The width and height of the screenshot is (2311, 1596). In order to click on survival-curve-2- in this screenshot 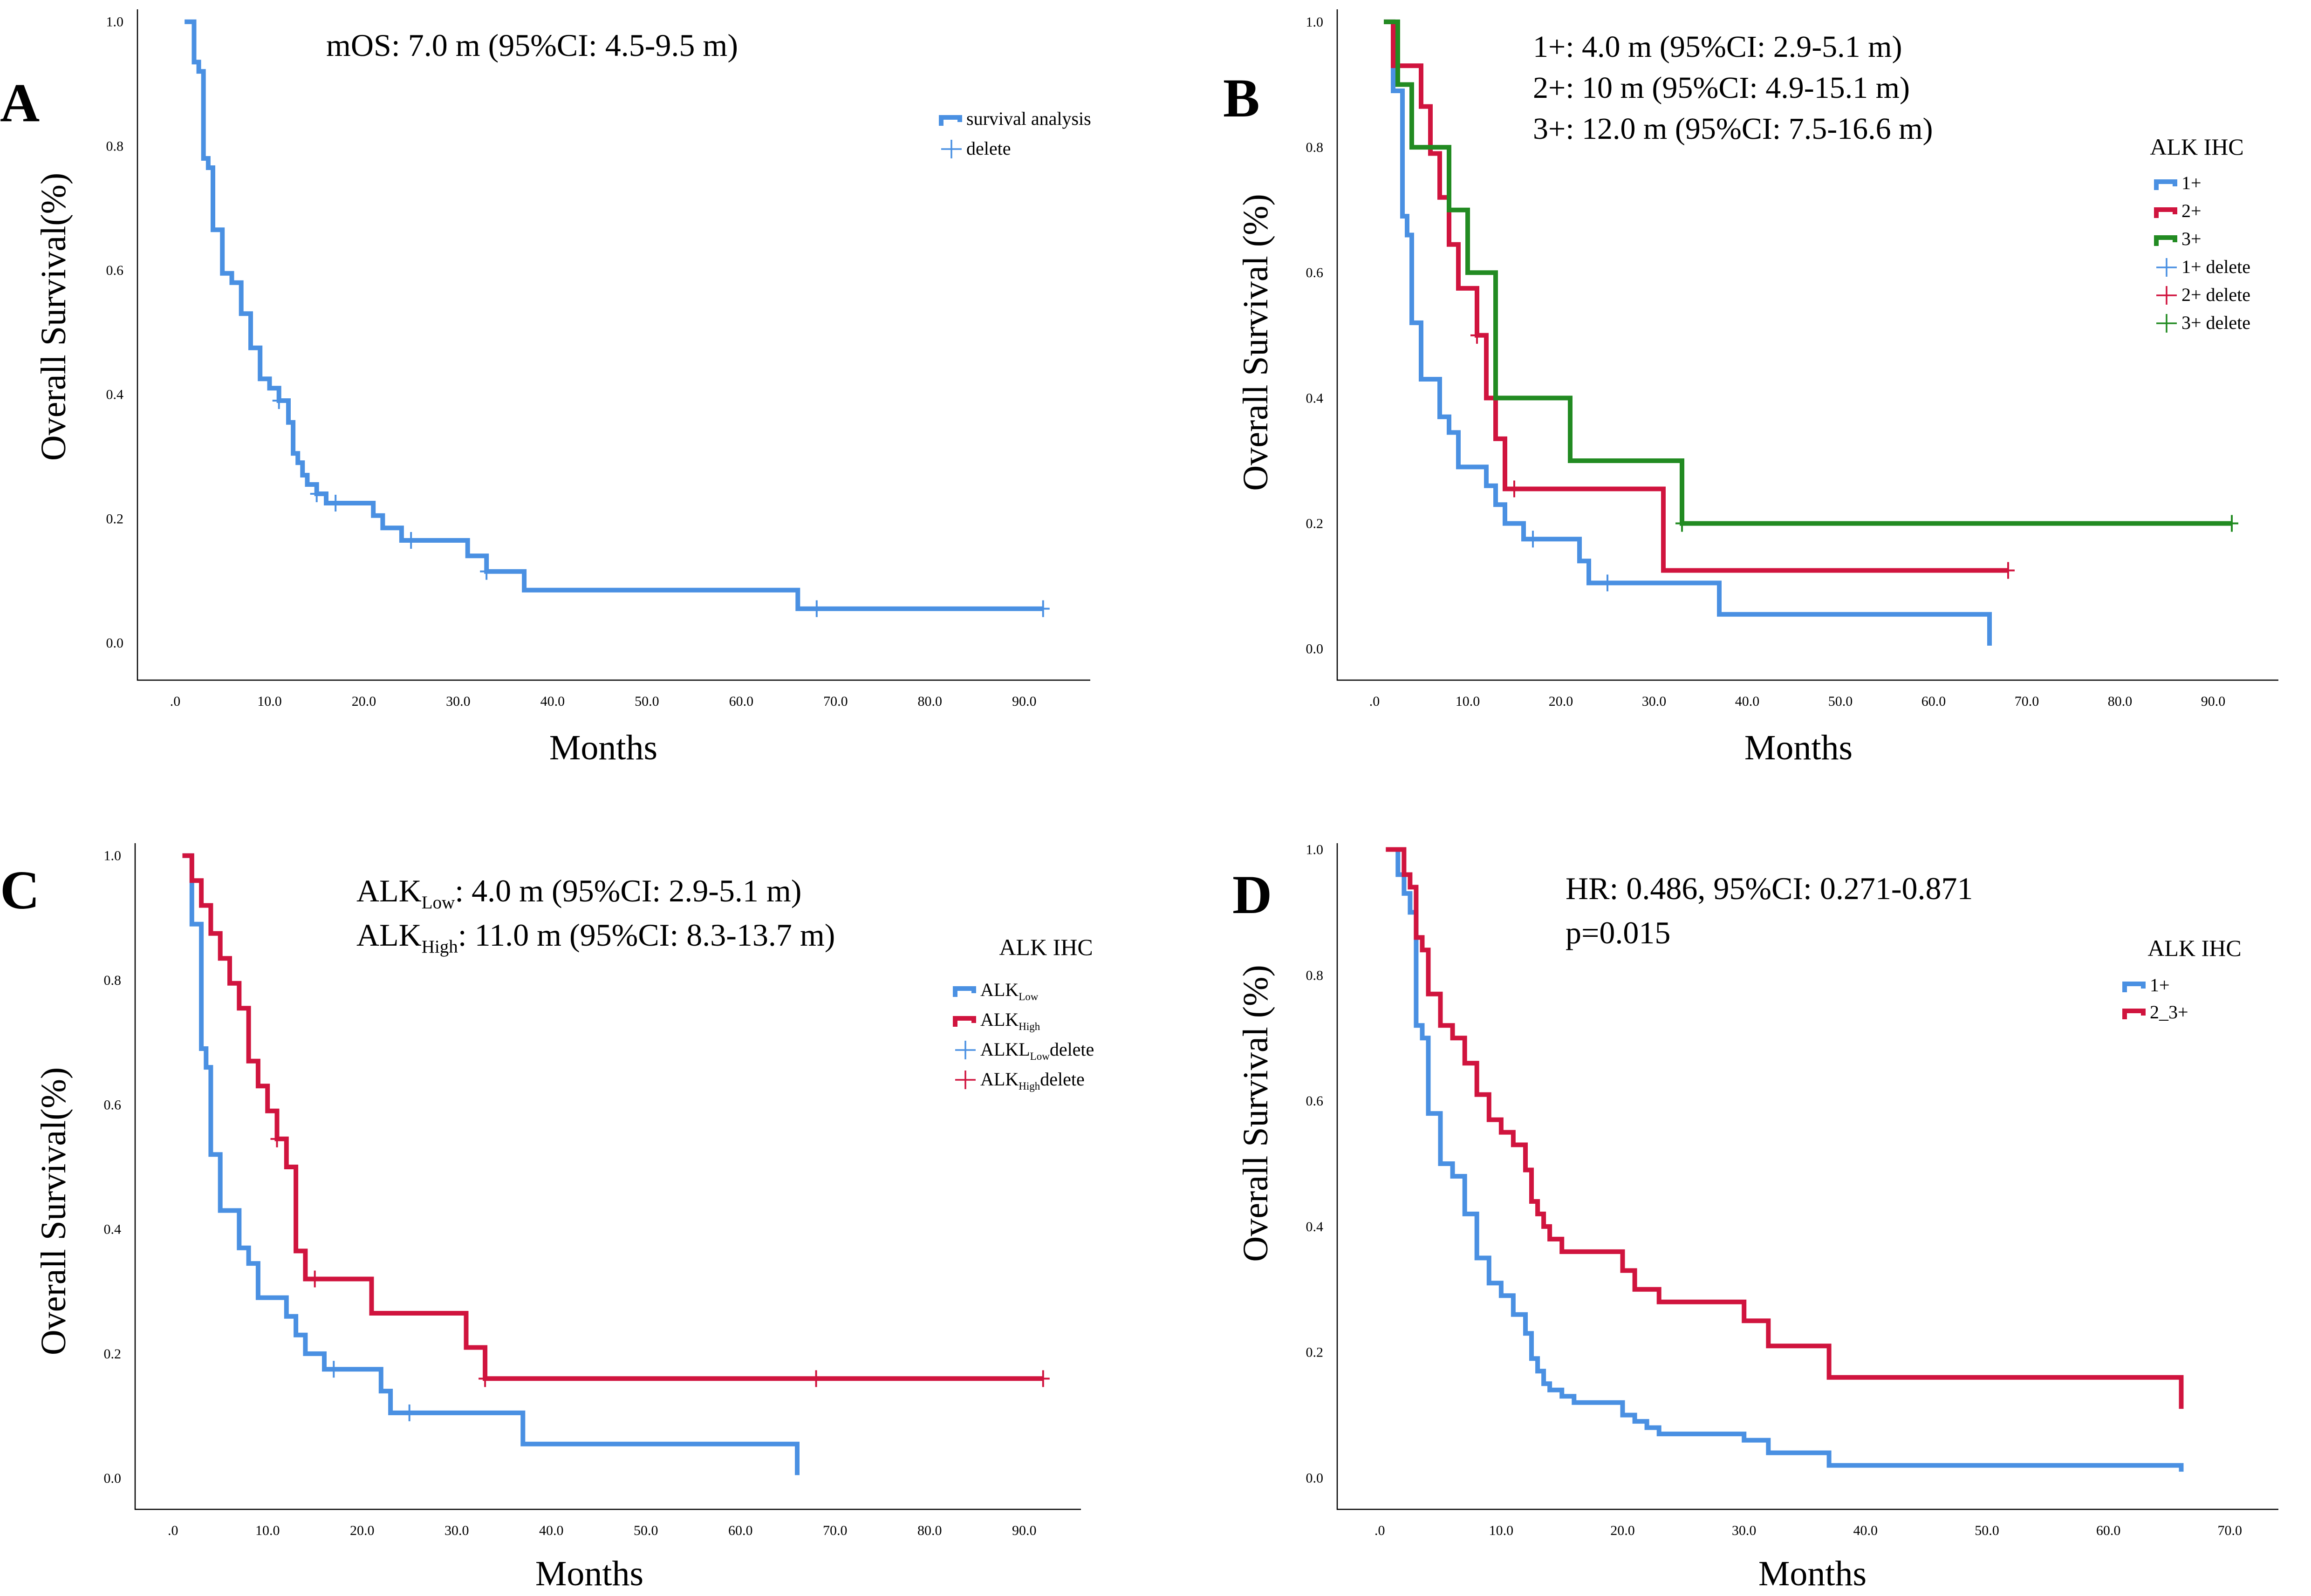, I will do `click(1696, 296)`.